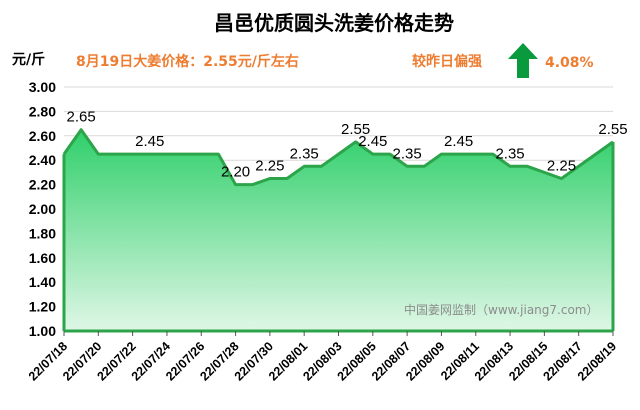 The height and width of the screenshot is (410, 640). What do you see at coordinates (523, 60) in the screenshot?
I see `up-arrow-icon` at bounding box center [523, 60].